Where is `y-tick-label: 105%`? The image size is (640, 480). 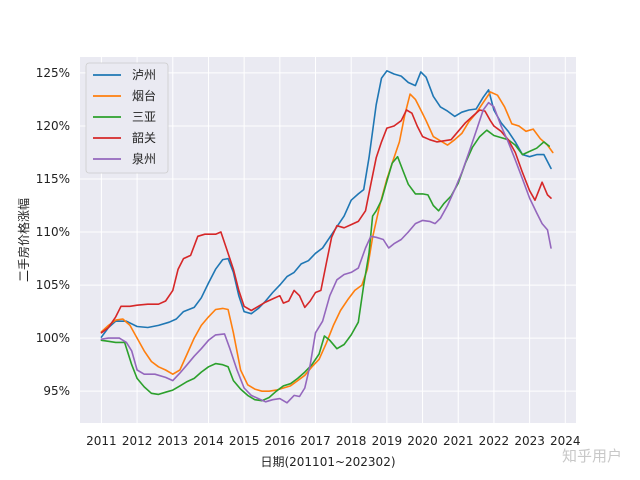 y-tick-label: 105% is located at coordinates (53, 285).